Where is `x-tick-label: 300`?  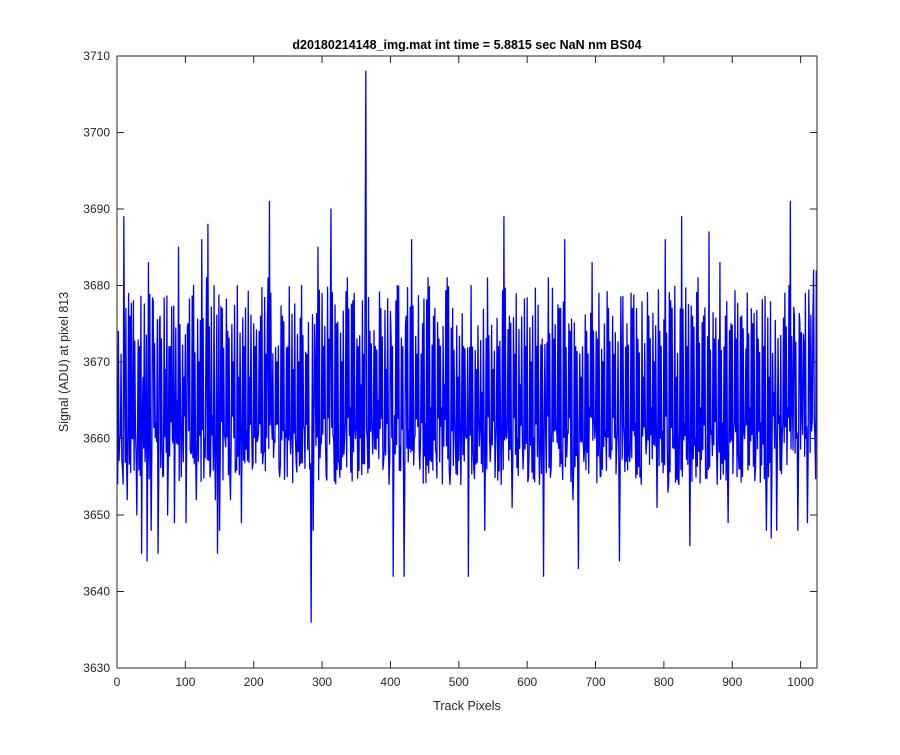 x-tick-label: 300 is located at coordinates (322, 682).